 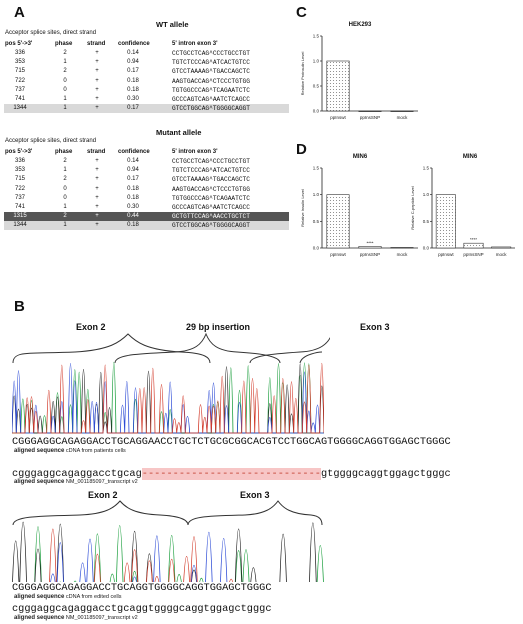 I want to click on label-exon2-bottom: Exon 2, so click(x=103, y=495).